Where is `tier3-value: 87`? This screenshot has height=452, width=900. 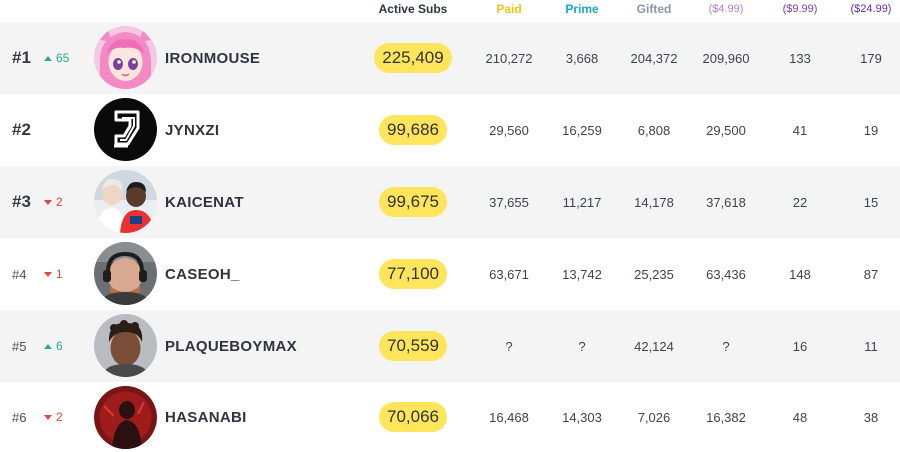 tier3-value: 87 is located at coordinates (871, 274).